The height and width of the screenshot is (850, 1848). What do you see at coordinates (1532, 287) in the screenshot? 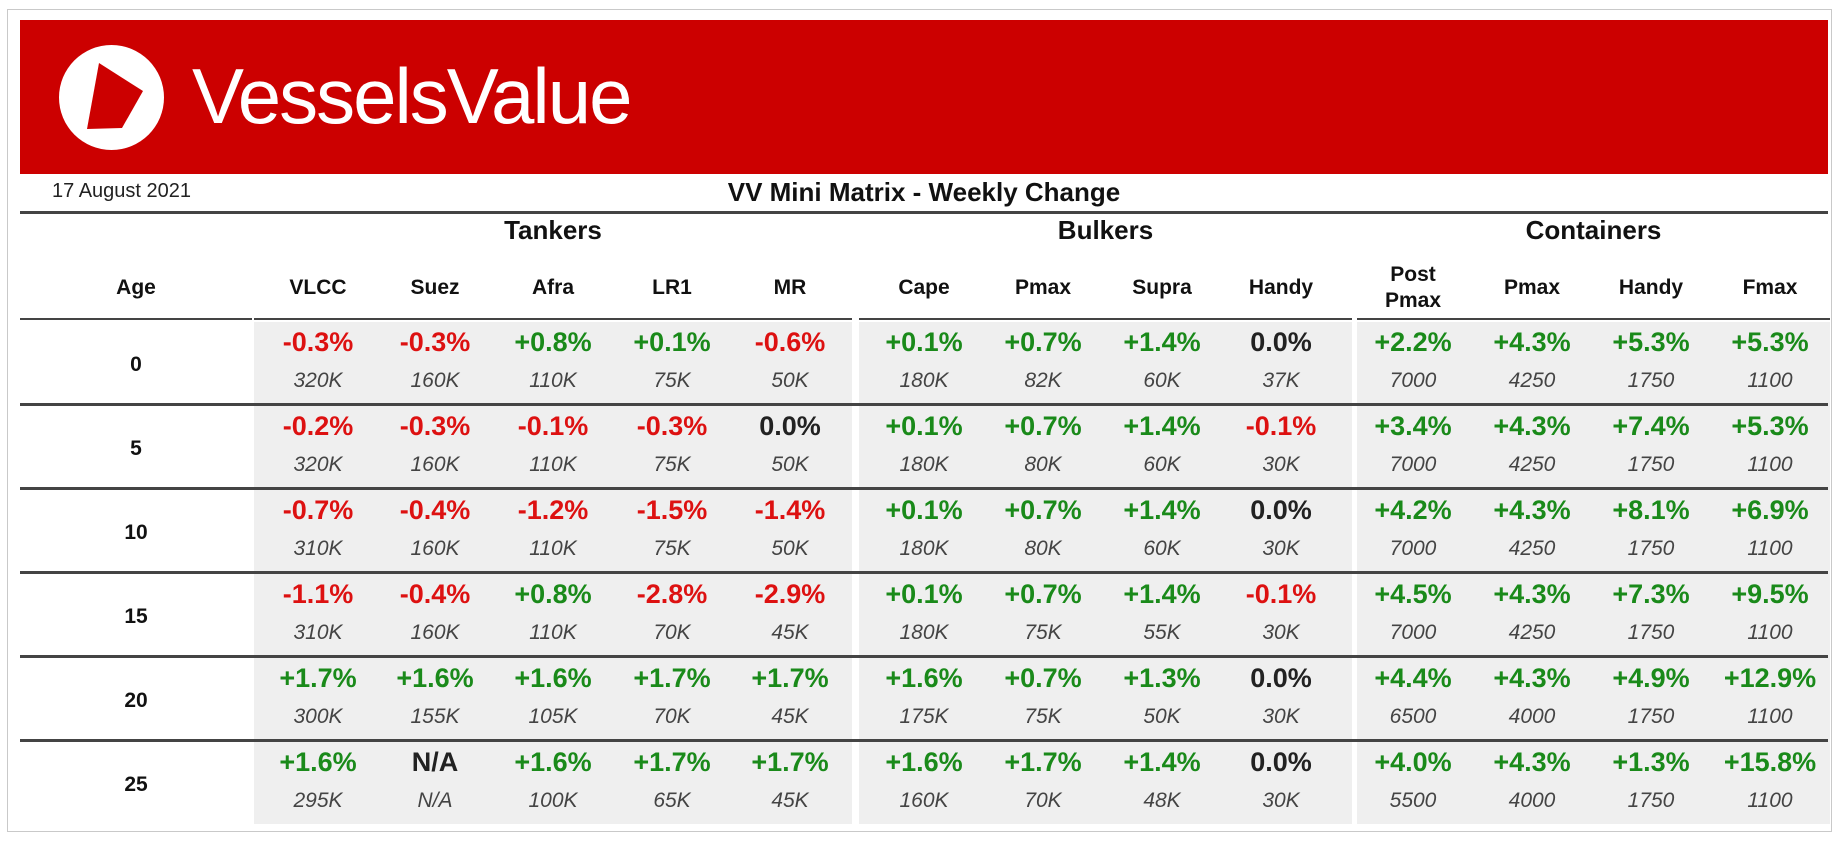
I see `col-header-containers-pmax: Pmax` at bounding box center [1532, 287].